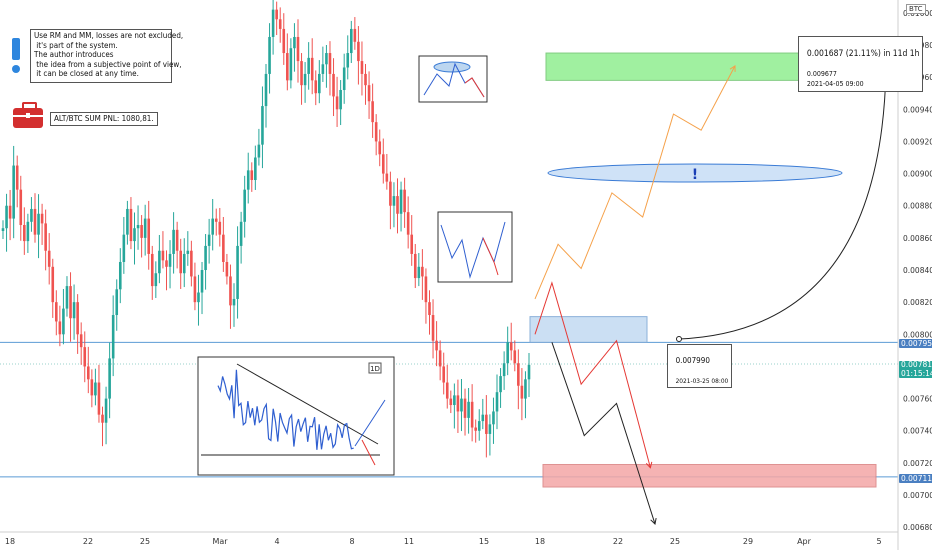 The image size is (932, 550). What do you see at coordinates (782, 204) in the screenshot?
I see `measure-curve` at bounding box center [782, 204].